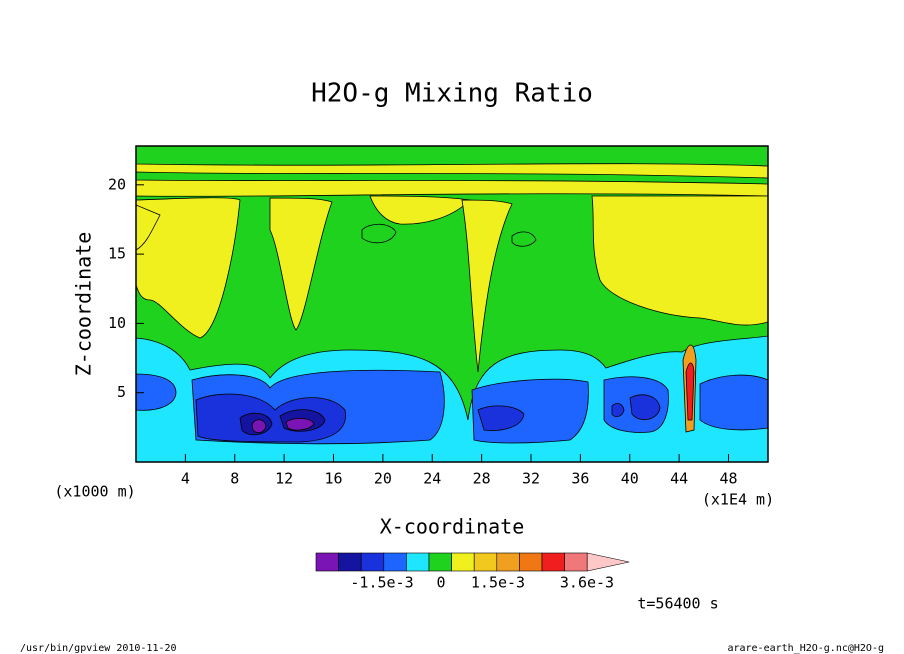 The image size is (904, 654). What do you see at coordinates (432, 479) in the screenshot?
I see `x-tick-label: 24` at bounding box center [432, 479].